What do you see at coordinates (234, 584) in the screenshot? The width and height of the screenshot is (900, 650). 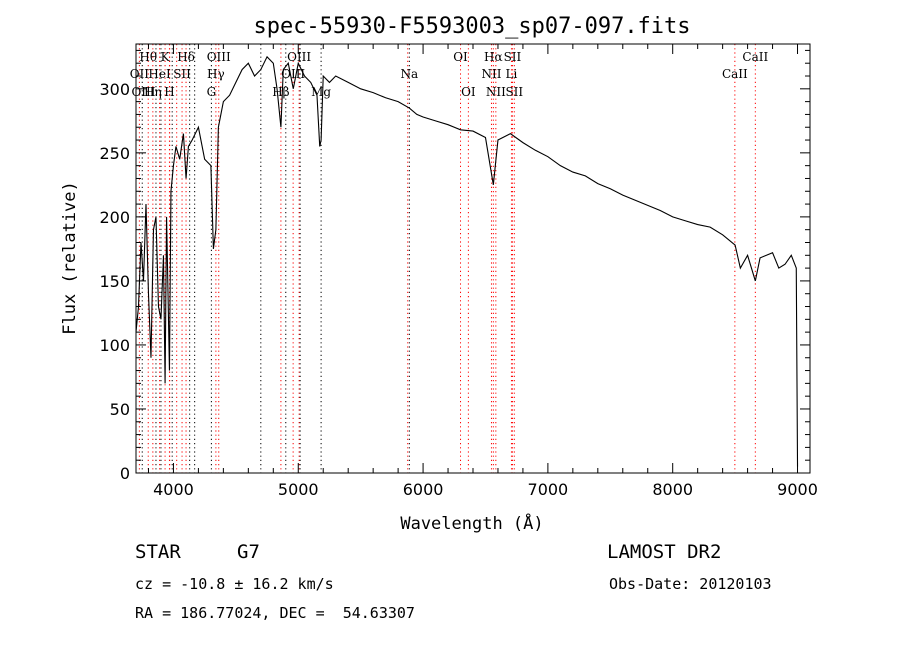 I see `redshift-text: cz = -10.8 ± 16.2 km/s` at bounding box center [234, 584].